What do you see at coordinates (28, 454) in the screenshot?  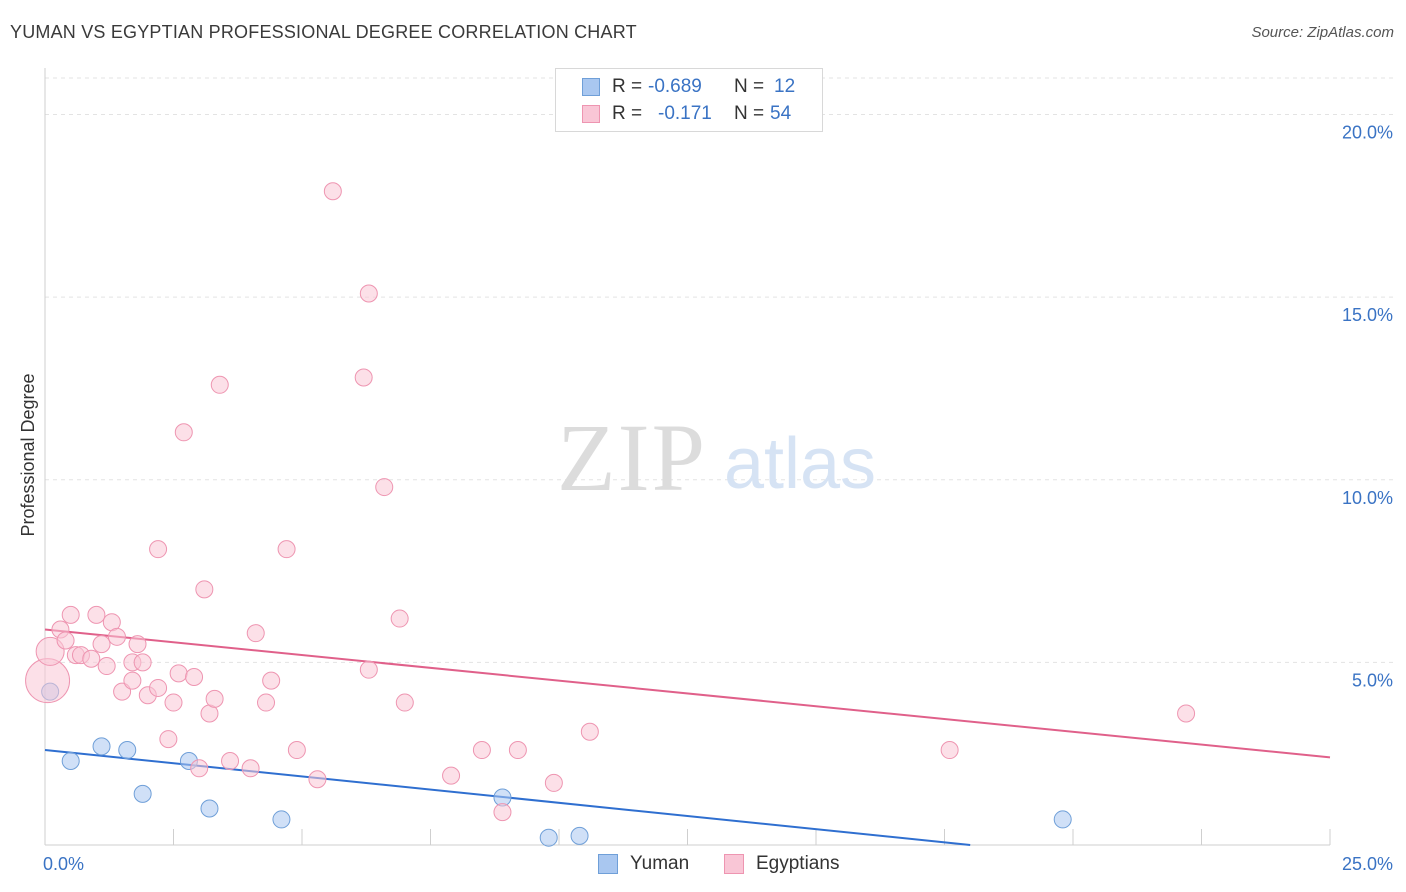 I see `y-axis-label: Professional Degree` at bounding box center [28, 454].